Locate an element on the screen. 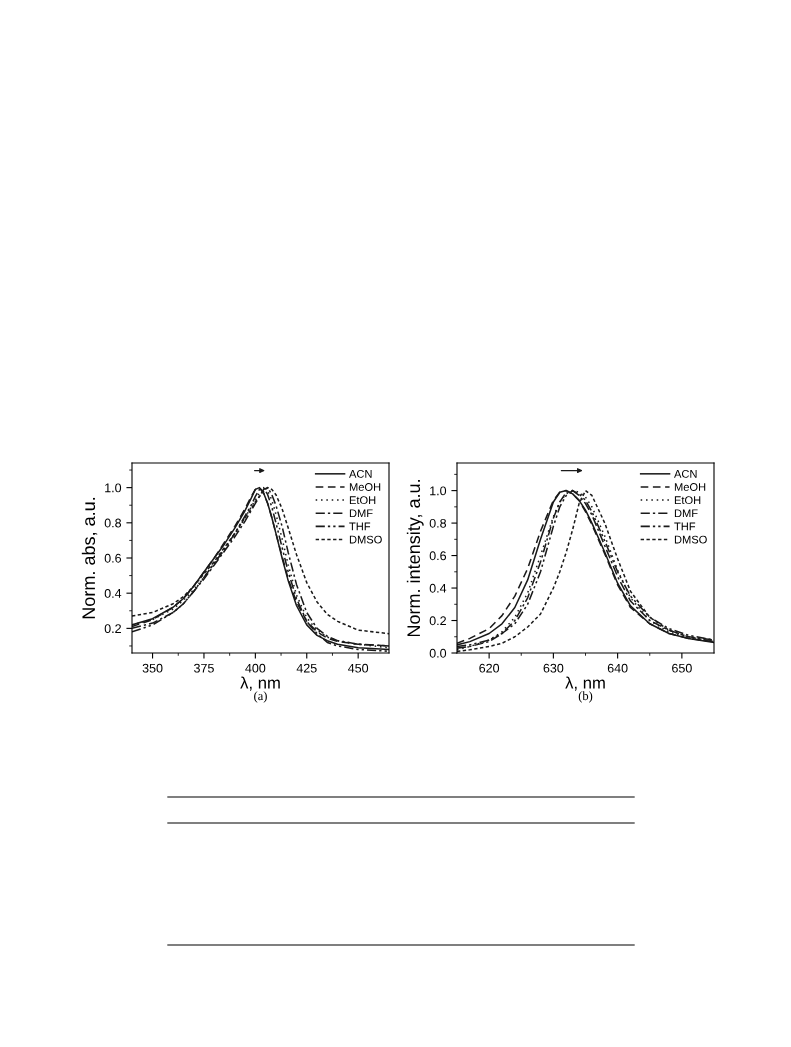 The width and height of the screenshot is (791, 1047). text: (a) is located at coordinates (260, 697).